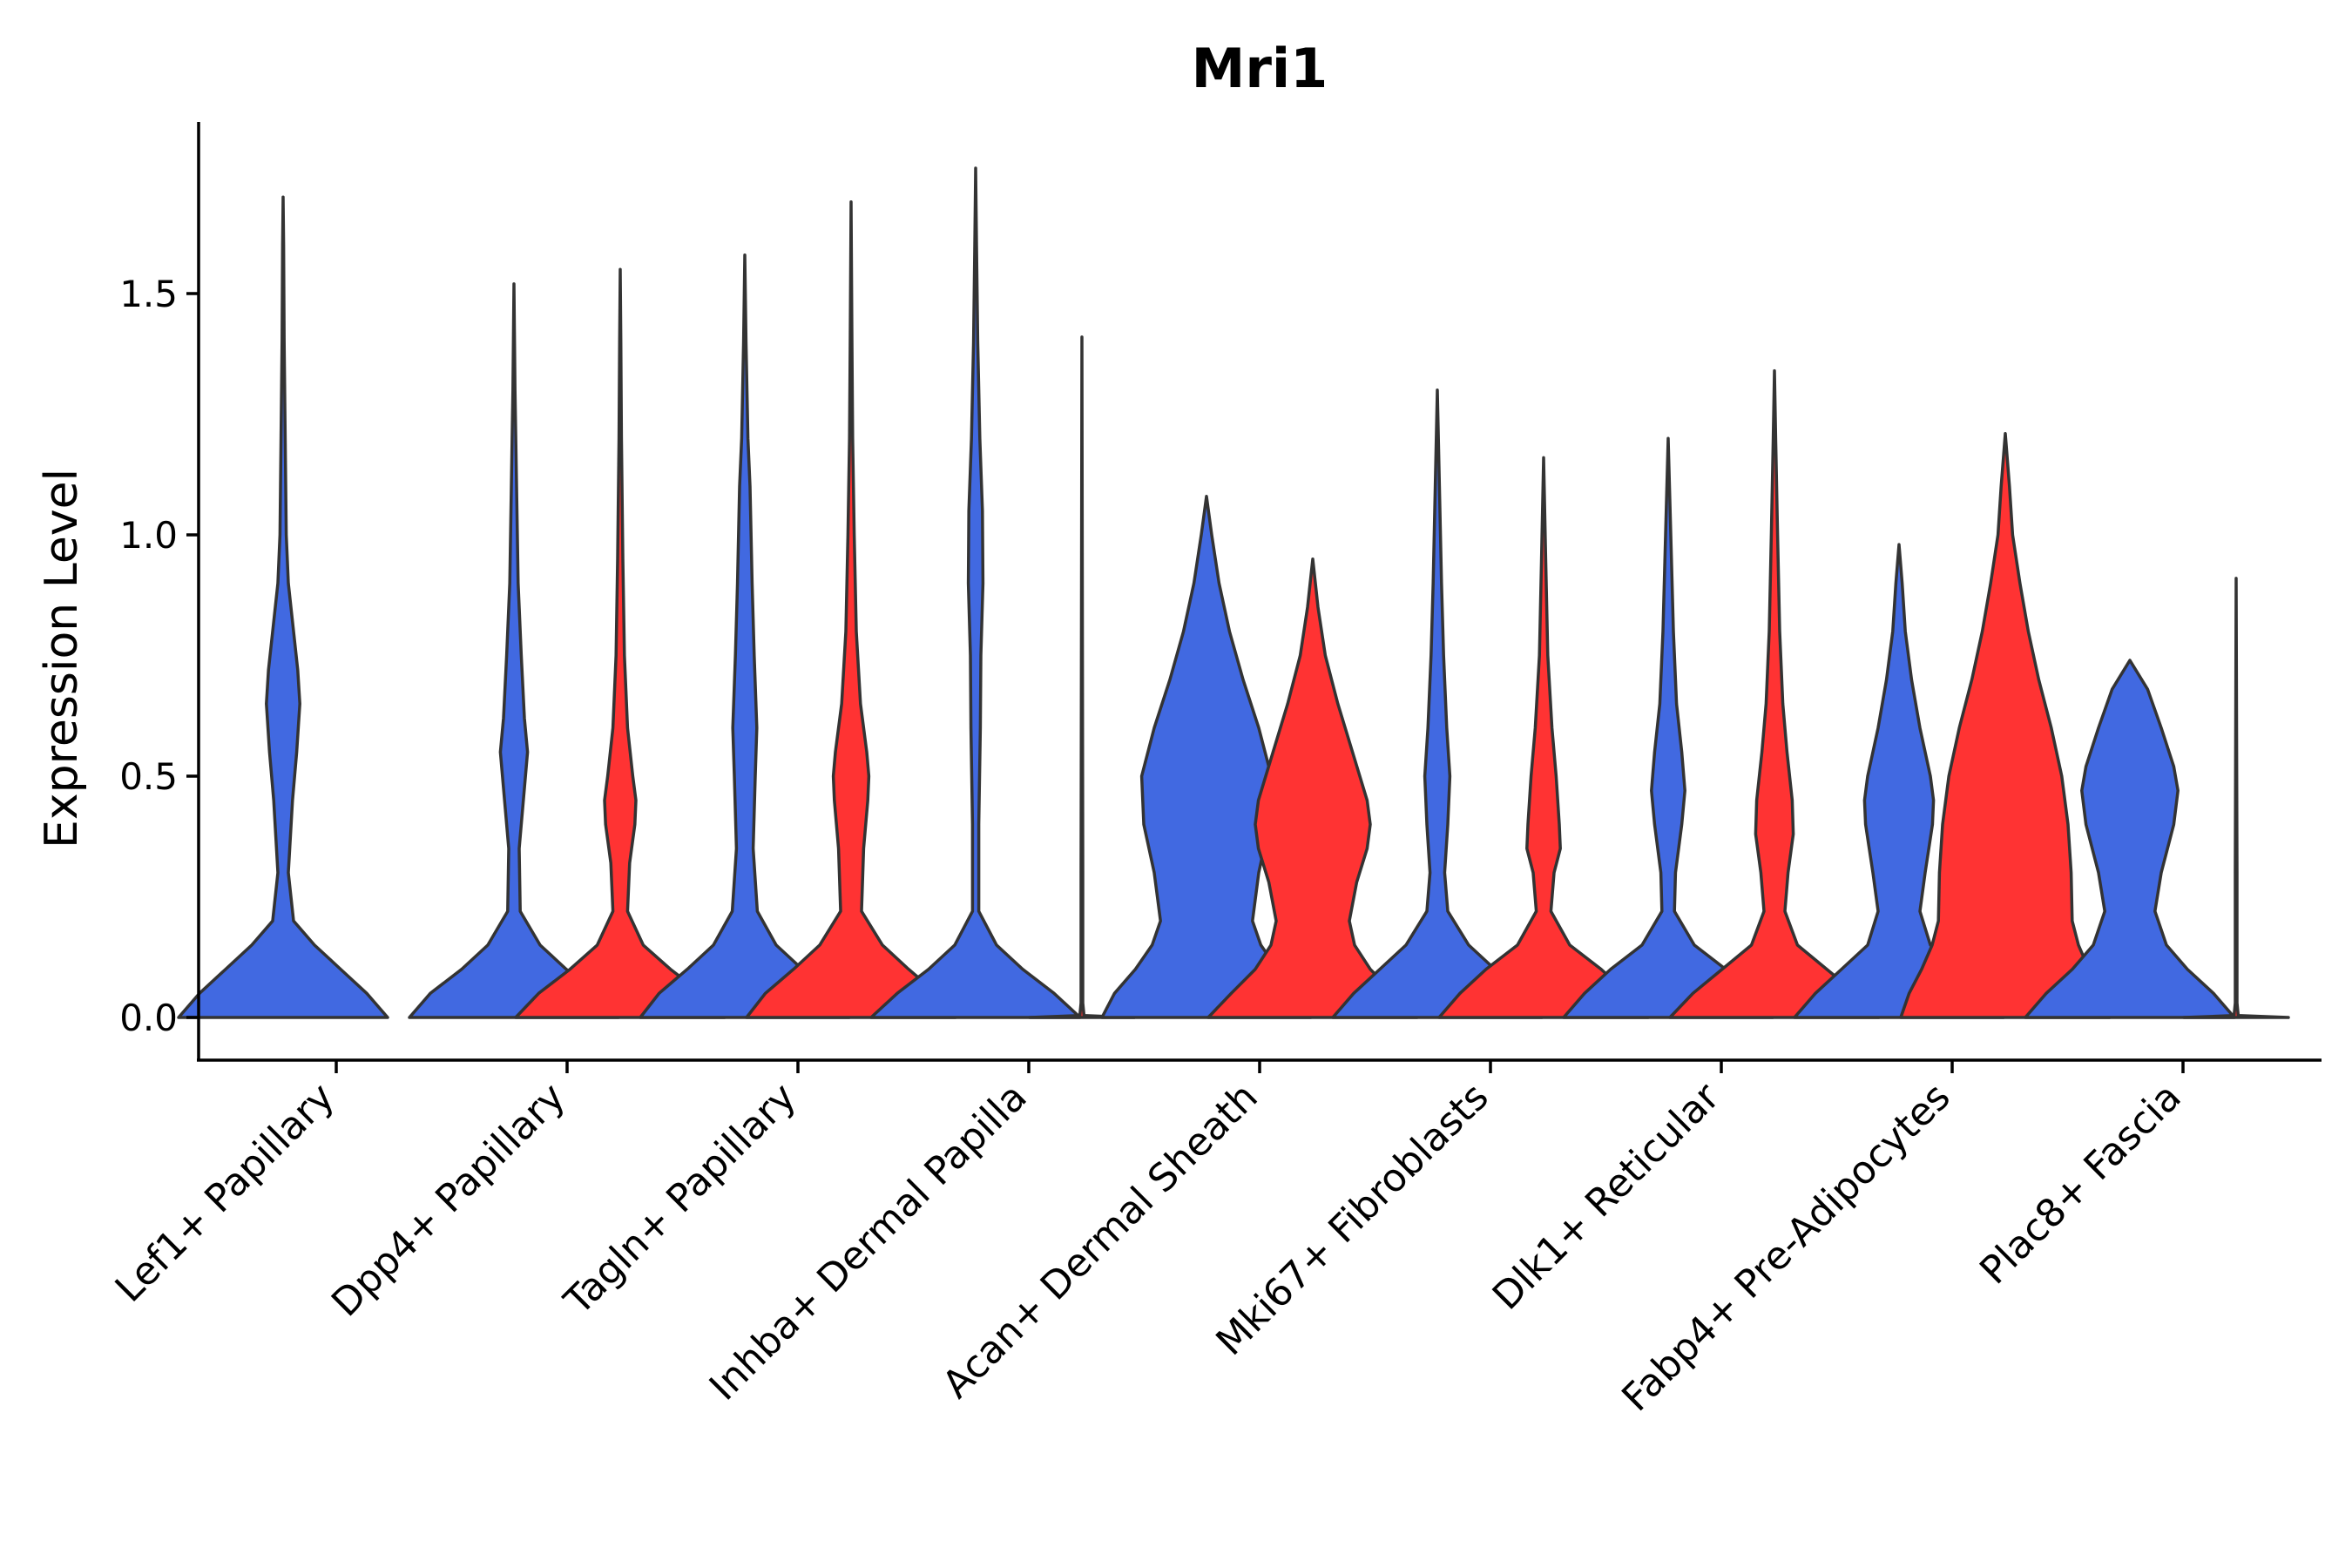  What do you see at coordinates (1606, 1196) in the screenshot?
I see `x-tick-label: Dlk1+ Reticular` at bounding box center [1606, 1196].